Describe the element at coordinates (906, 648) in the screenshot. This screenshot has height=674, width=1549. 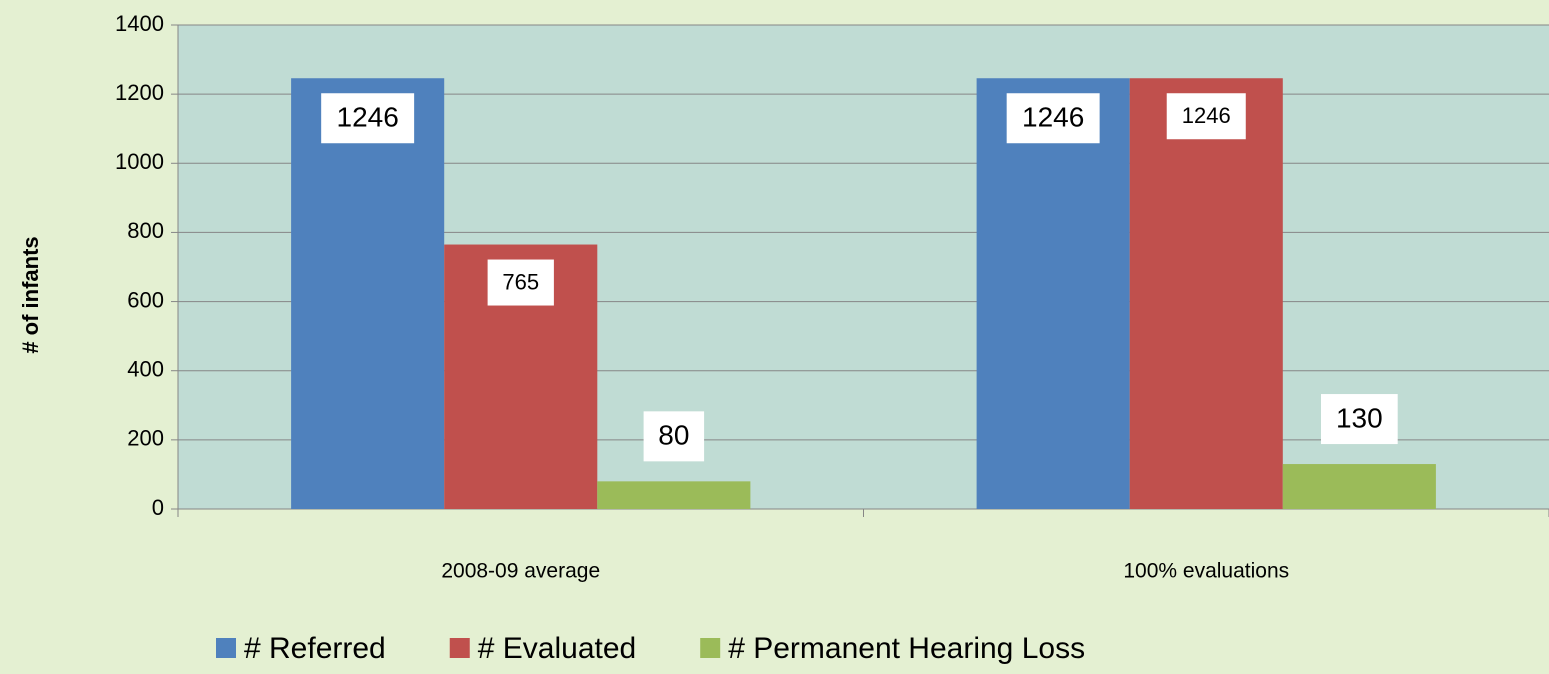
I see `legend-label: # Permanent Hearing Loss` at that location.